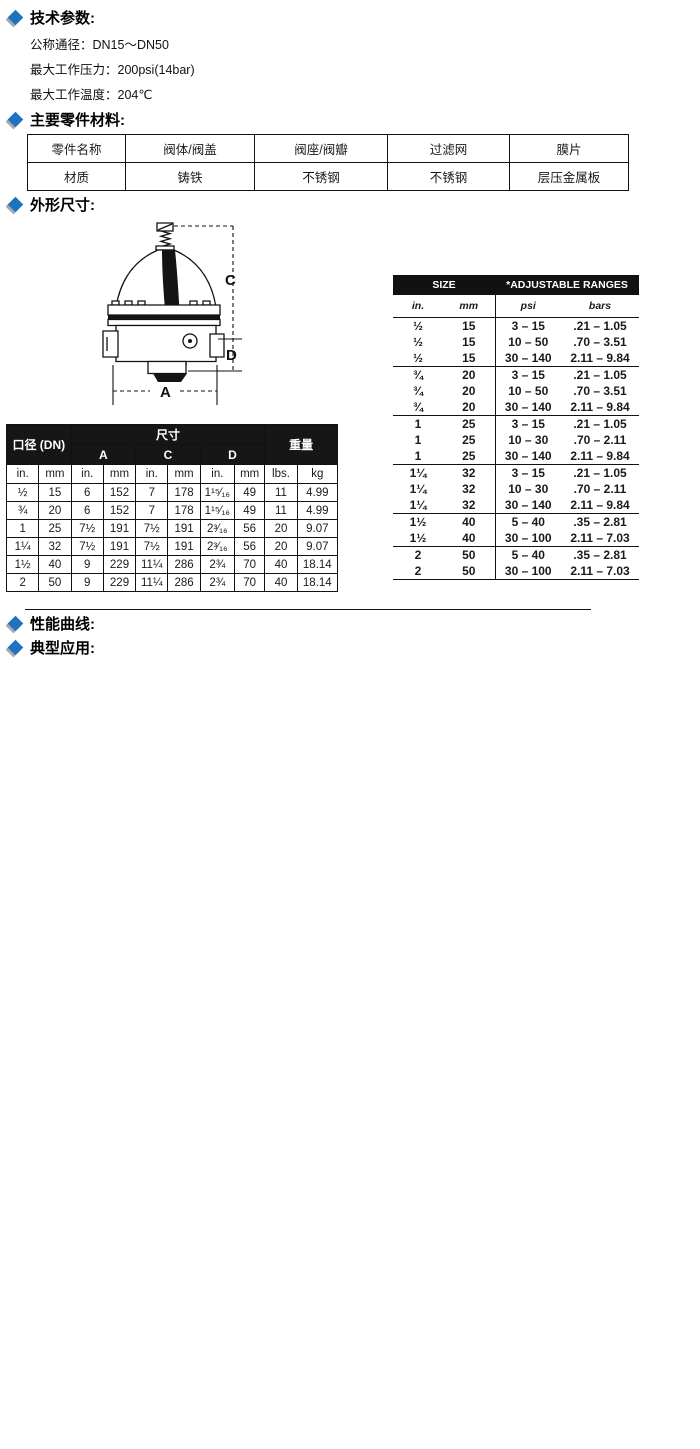 Image resolution: width=700 pixels, height=1449 pixels. Describe the element at coordinates (308, 609) in the screenshot. I see `section-divider` at that location.